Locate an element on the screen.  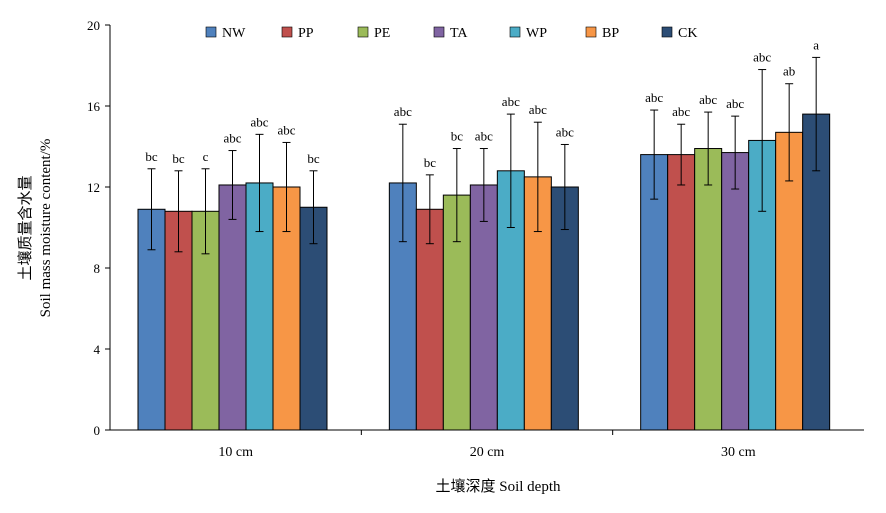
legend-label-bp: BP is located at coordinates (610, 33).